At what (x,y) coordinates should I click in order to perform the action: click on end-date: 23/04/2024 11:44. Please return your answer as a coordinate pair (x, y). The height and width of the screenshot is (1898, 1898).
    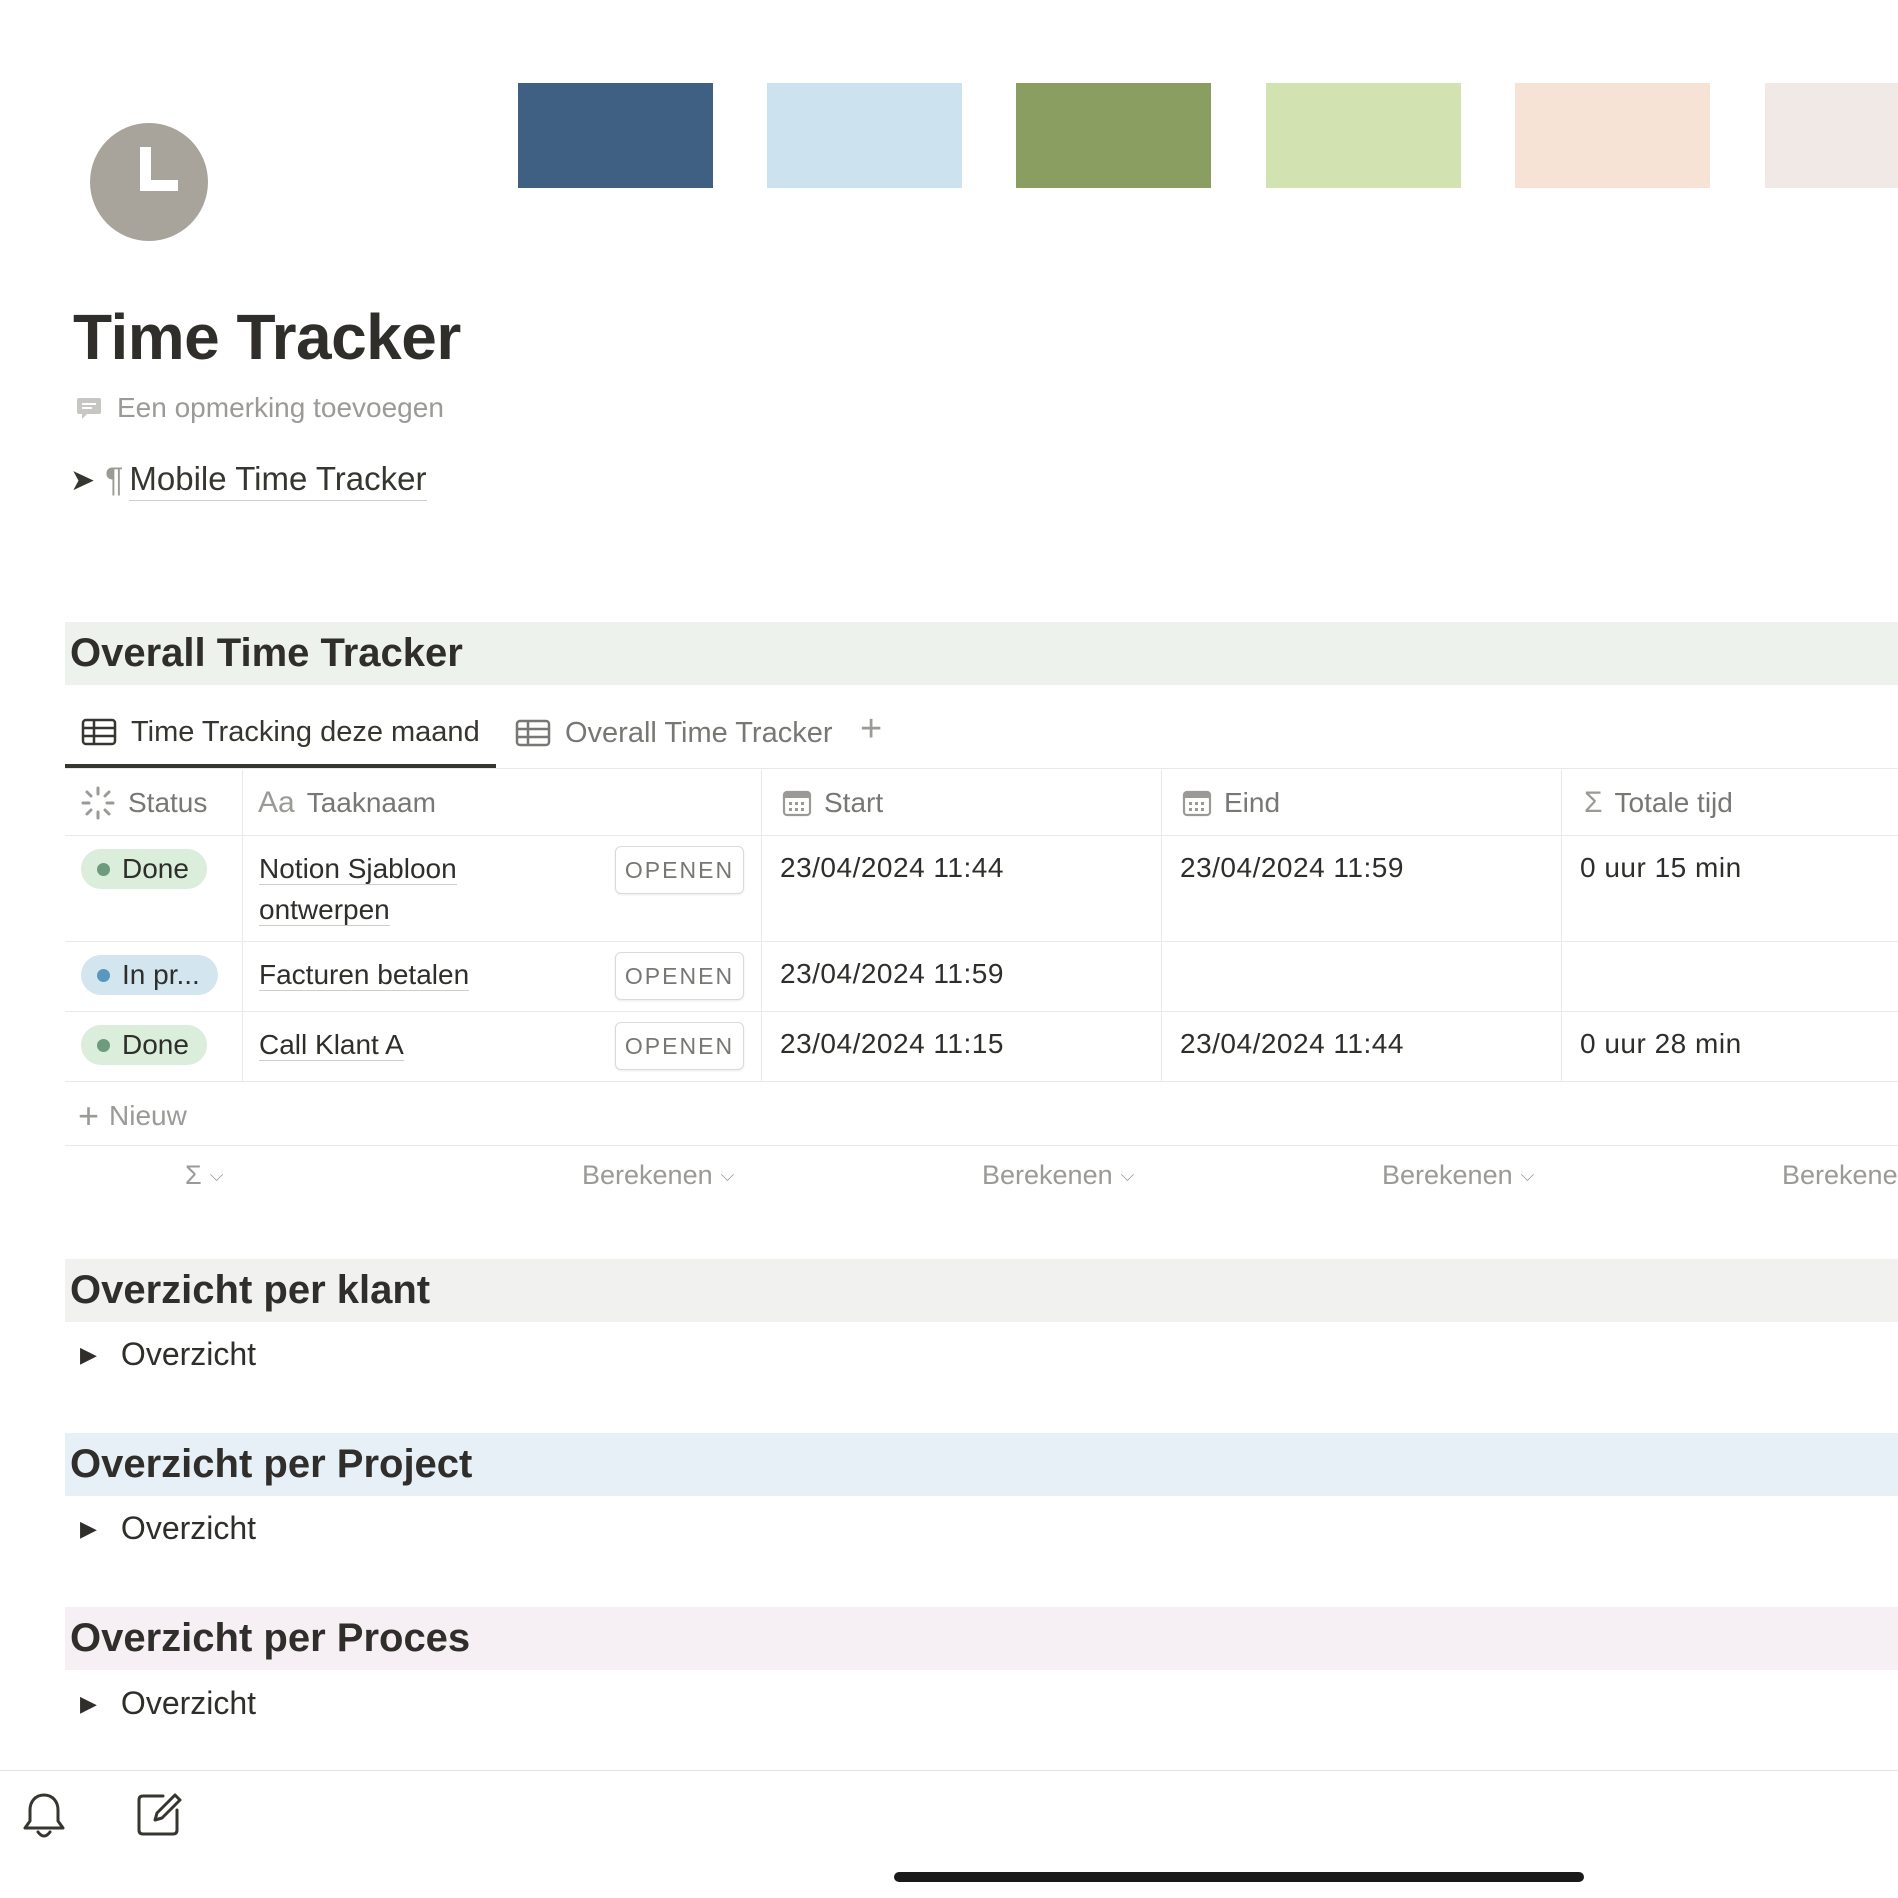
    Looking at the image, I should click on (1292, 1043).